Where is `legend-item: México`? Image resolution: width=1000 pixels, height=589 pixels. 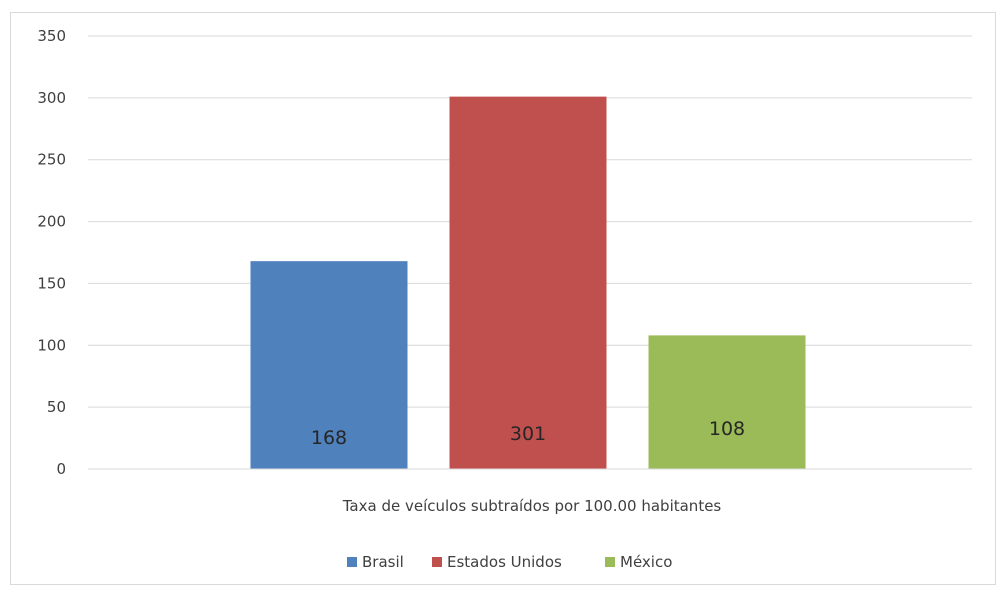 legend-item: México is located at coordinates (638, 562).